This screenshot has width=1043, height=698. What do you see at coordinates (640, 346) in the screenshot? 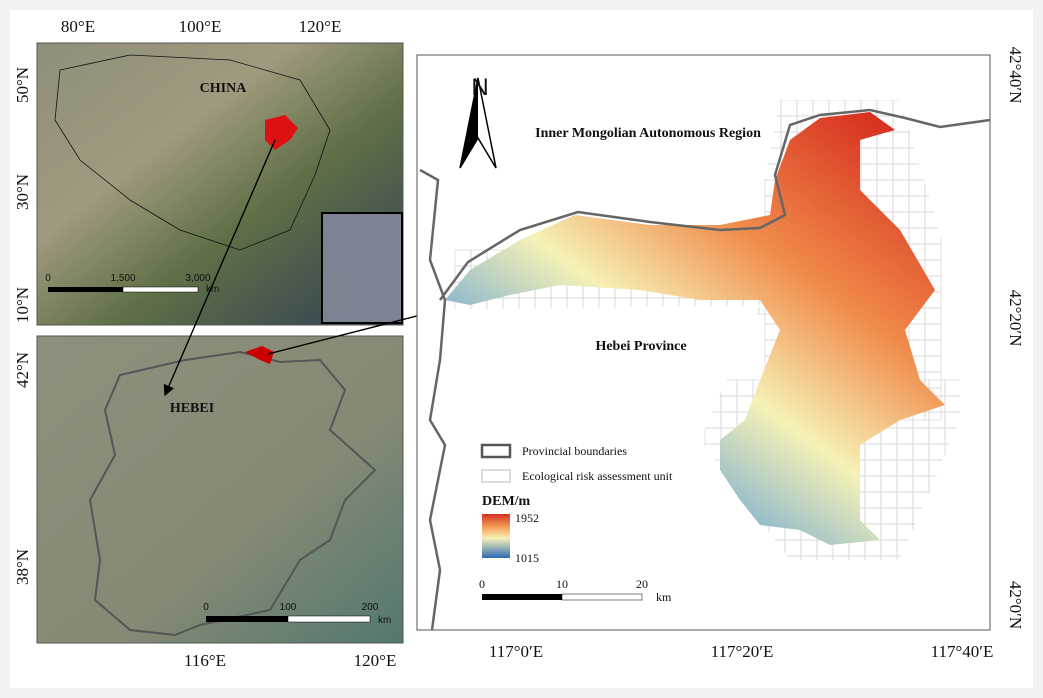
I see `region-label: Hebei Province` at bounding box center [640, 346].